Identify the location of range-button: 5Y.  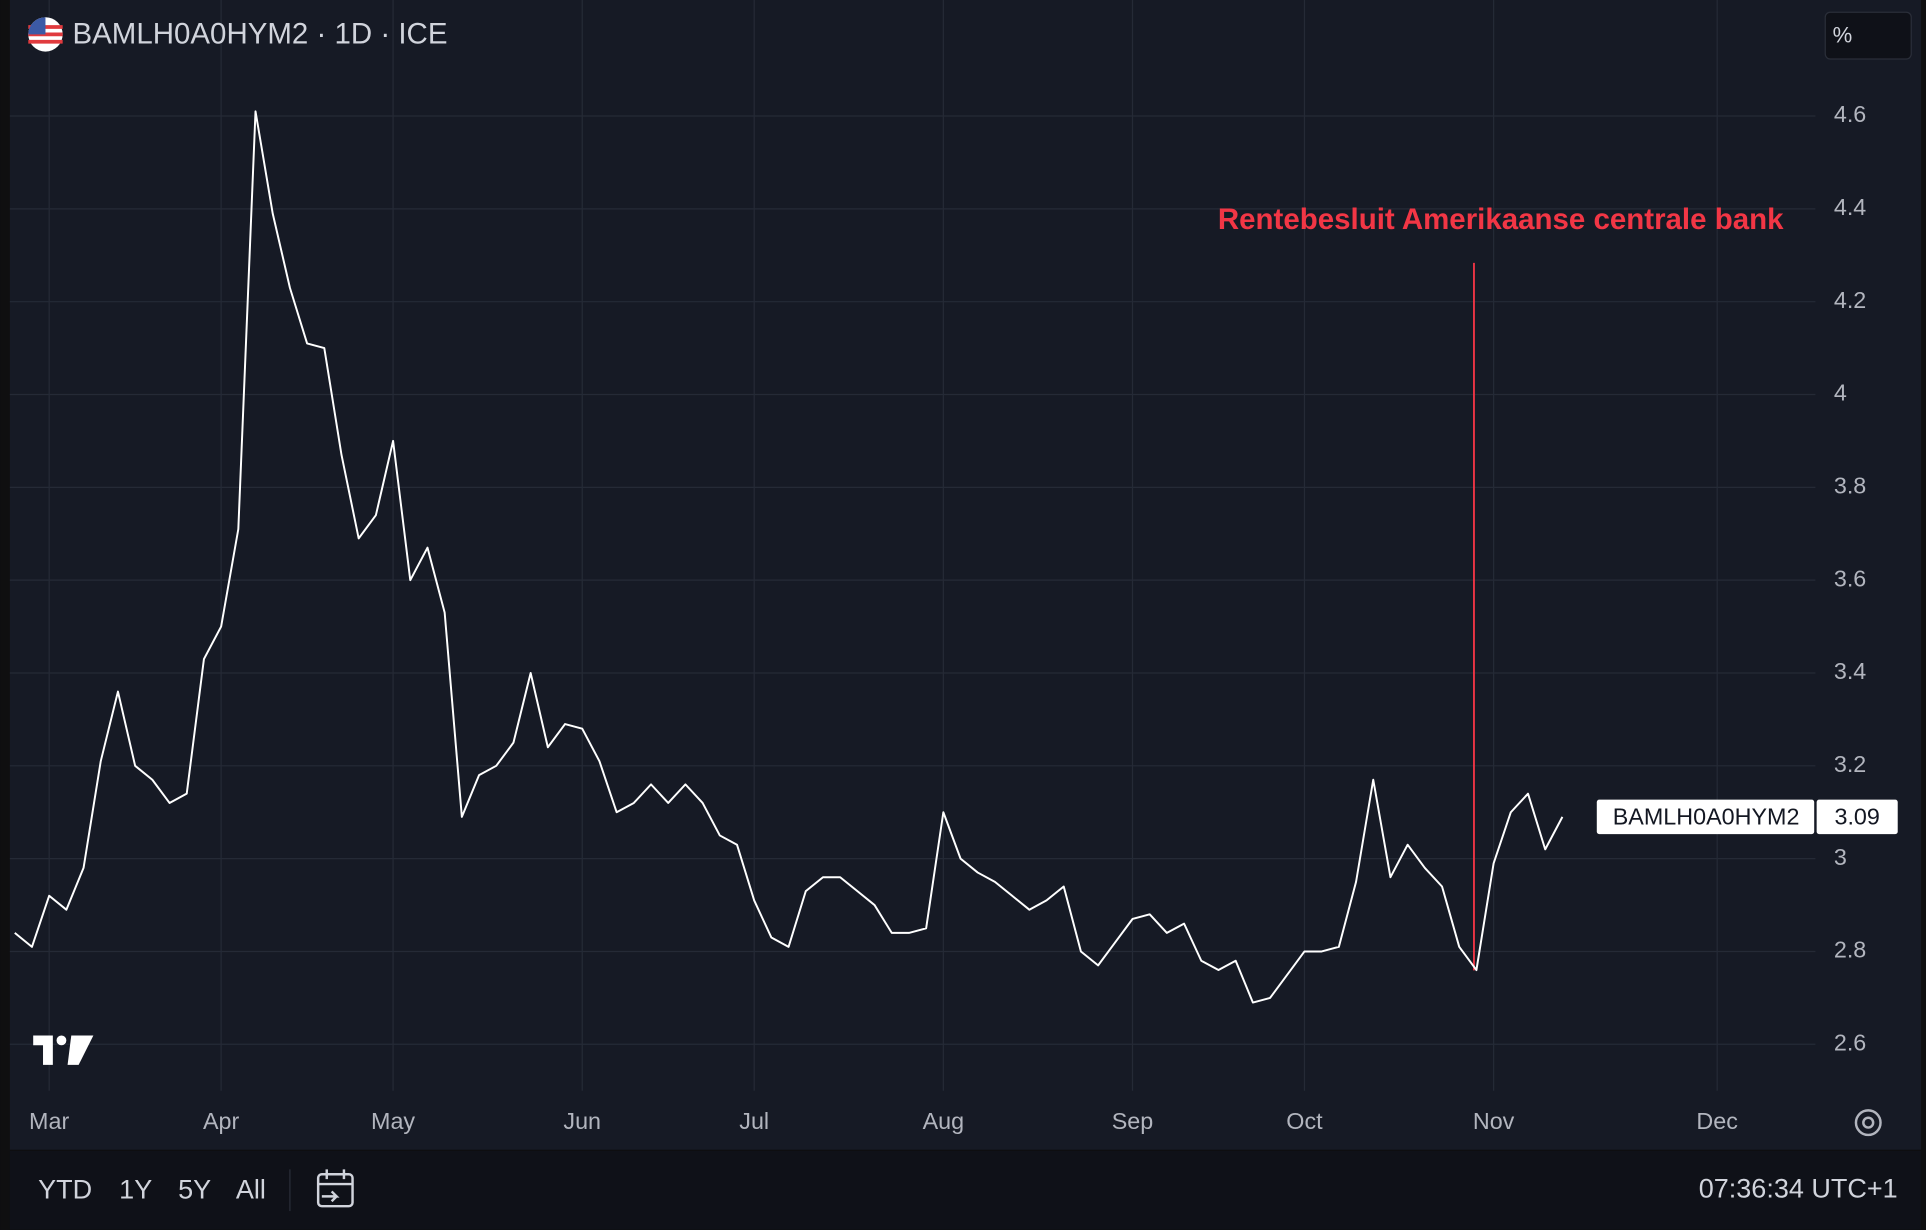
(194, 1190).